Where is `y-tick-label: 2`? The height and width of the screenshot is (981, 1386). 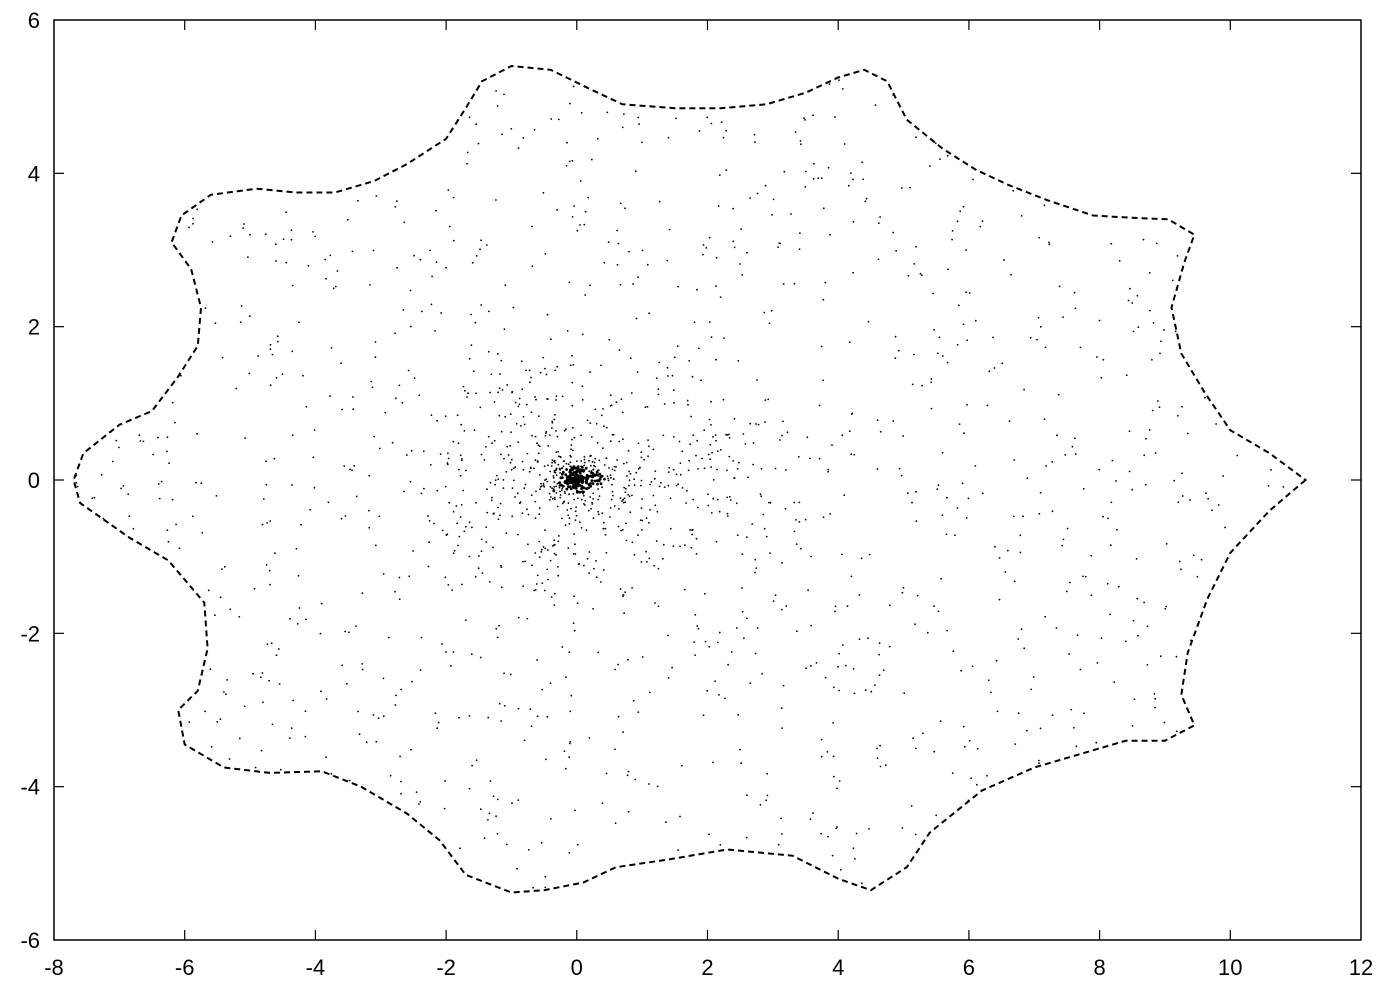 y-tick-label: 2 is located at coordinates (34, 327).